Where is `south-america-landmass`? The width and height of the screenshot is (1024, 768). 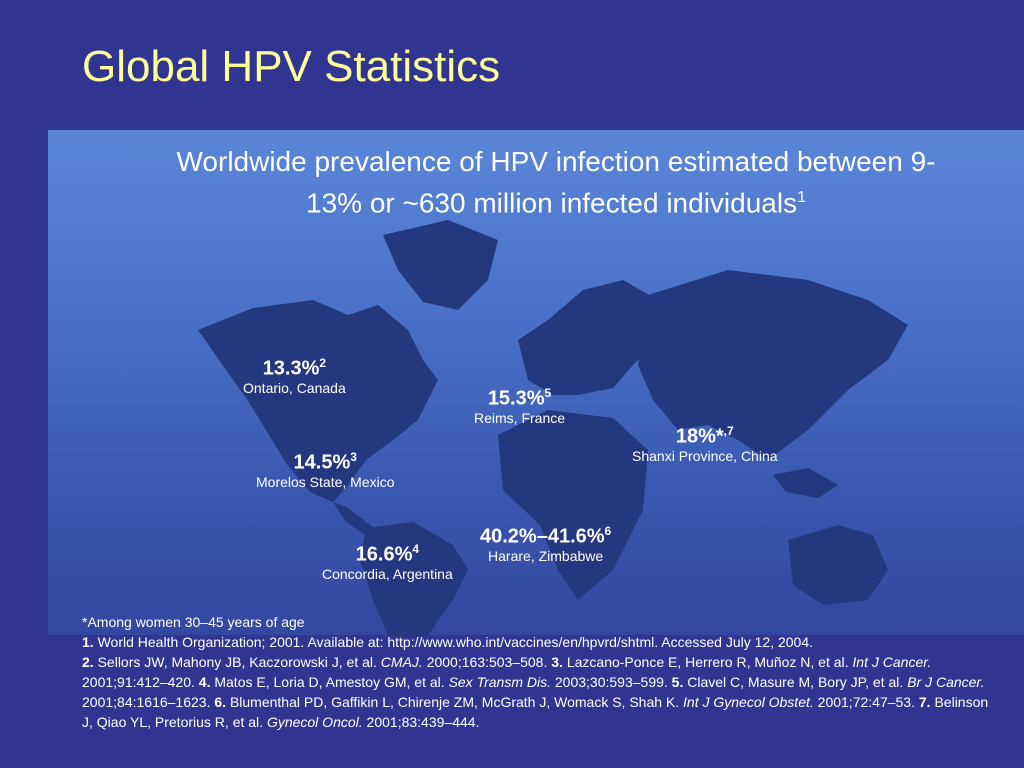
south-america-landmass is located at coordinates (414, 578).